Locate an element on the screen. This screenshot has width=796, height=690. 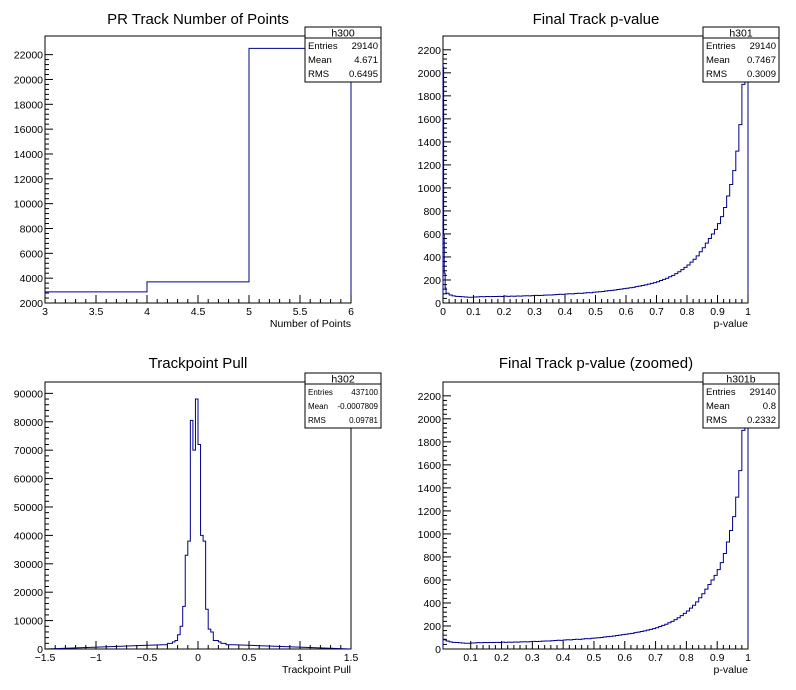
x-tick-label: 0.3 is located at coordinates (534, 312).